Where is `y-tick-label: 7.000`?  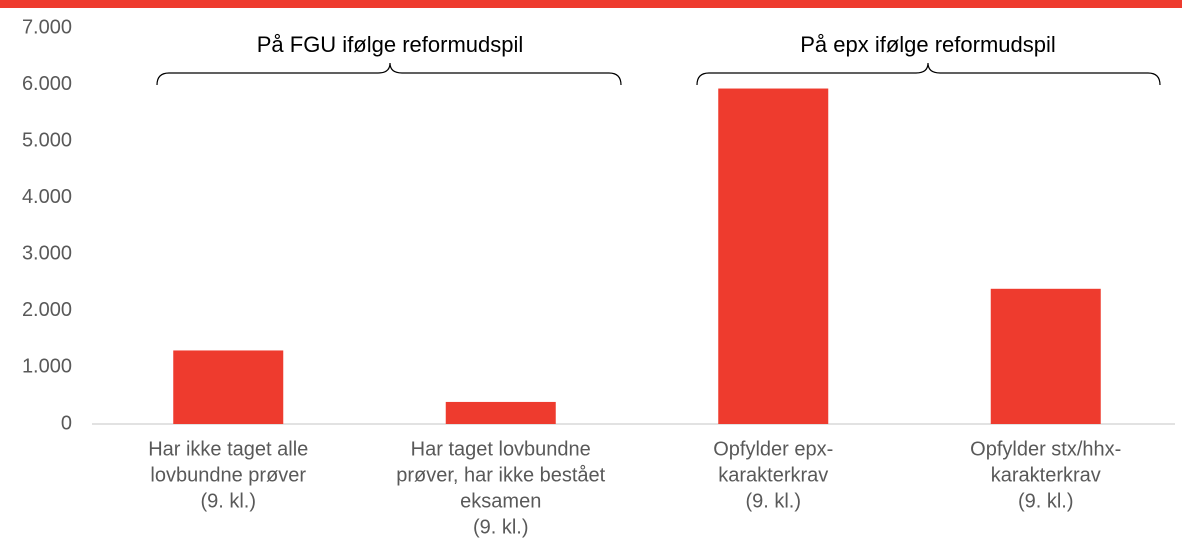 y-tick-label: 7.000 is located at coordinates (47, 27).